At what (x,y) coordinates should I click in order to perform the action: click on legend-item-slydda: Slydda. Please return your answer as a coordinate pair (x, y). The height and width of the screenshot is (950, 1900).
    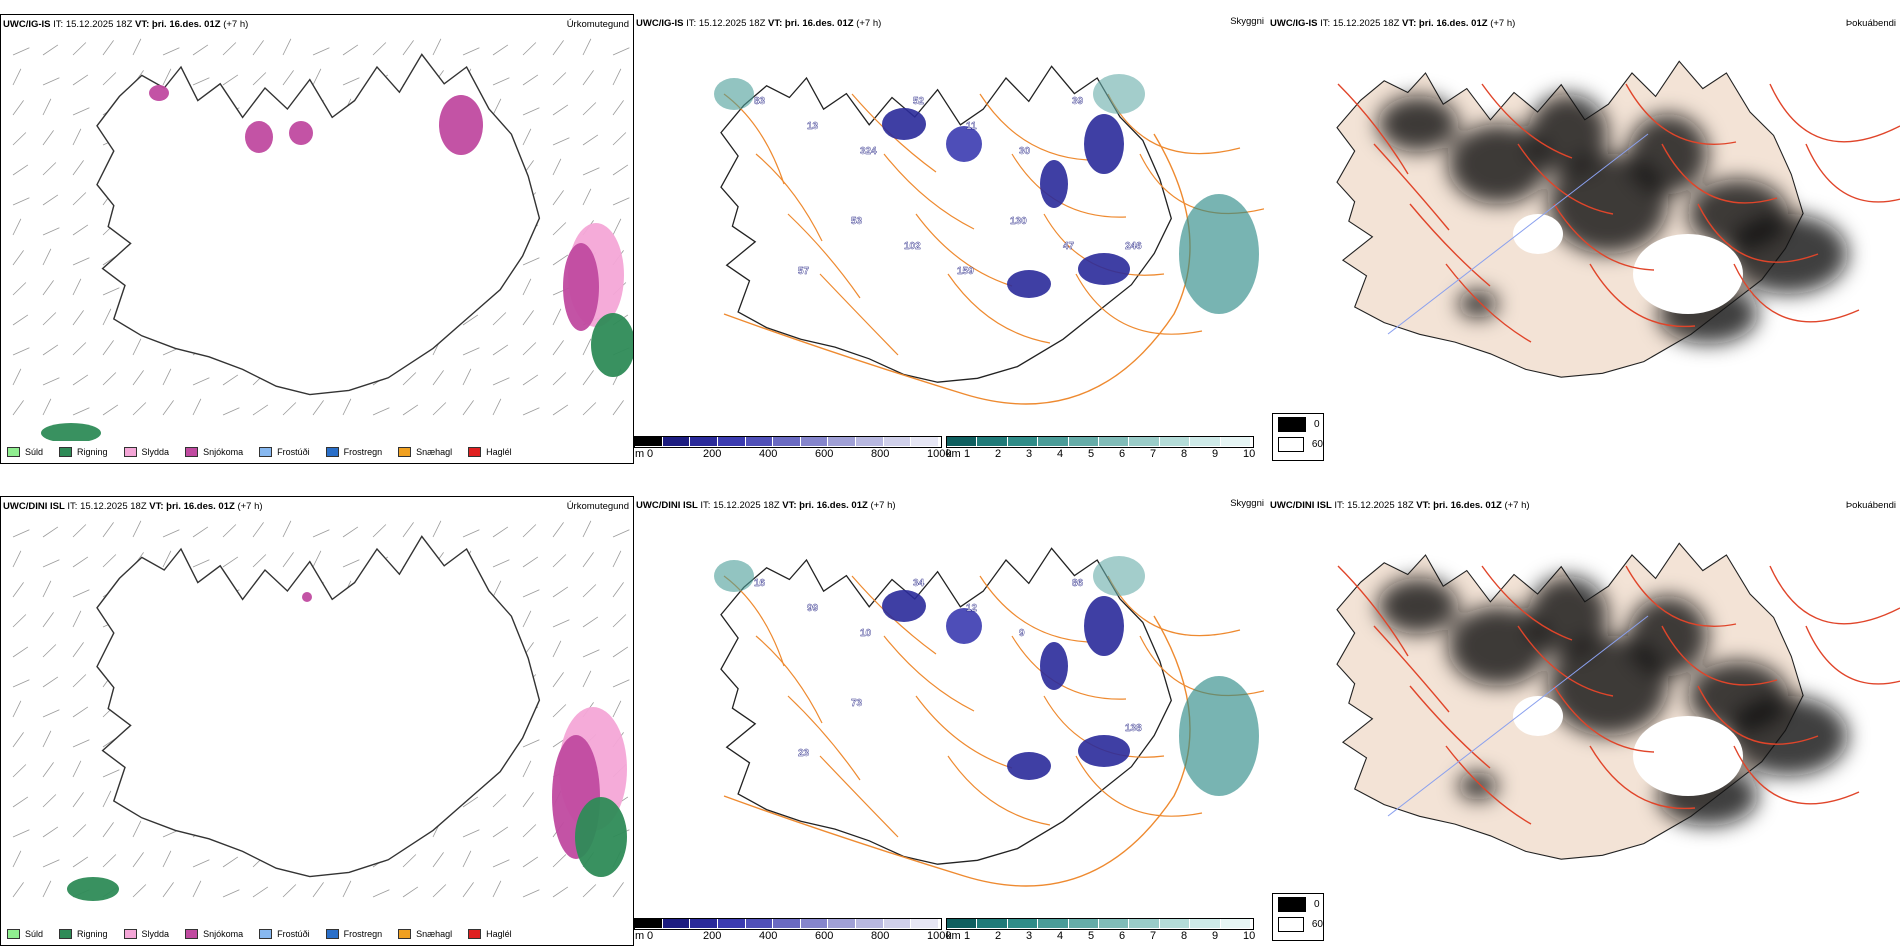
    Looking at the image, I should click on (146, 934).